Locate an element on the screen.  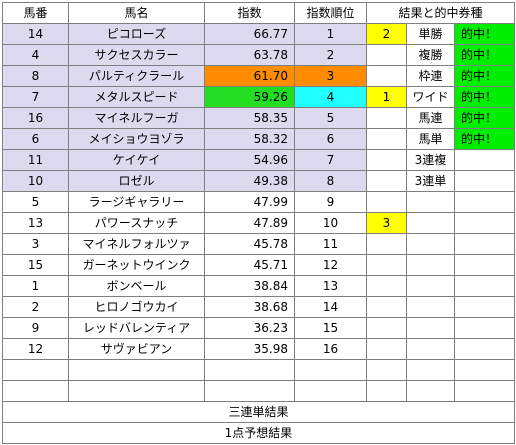
cell-umaban: 1 is located at coordinates (35, 286).